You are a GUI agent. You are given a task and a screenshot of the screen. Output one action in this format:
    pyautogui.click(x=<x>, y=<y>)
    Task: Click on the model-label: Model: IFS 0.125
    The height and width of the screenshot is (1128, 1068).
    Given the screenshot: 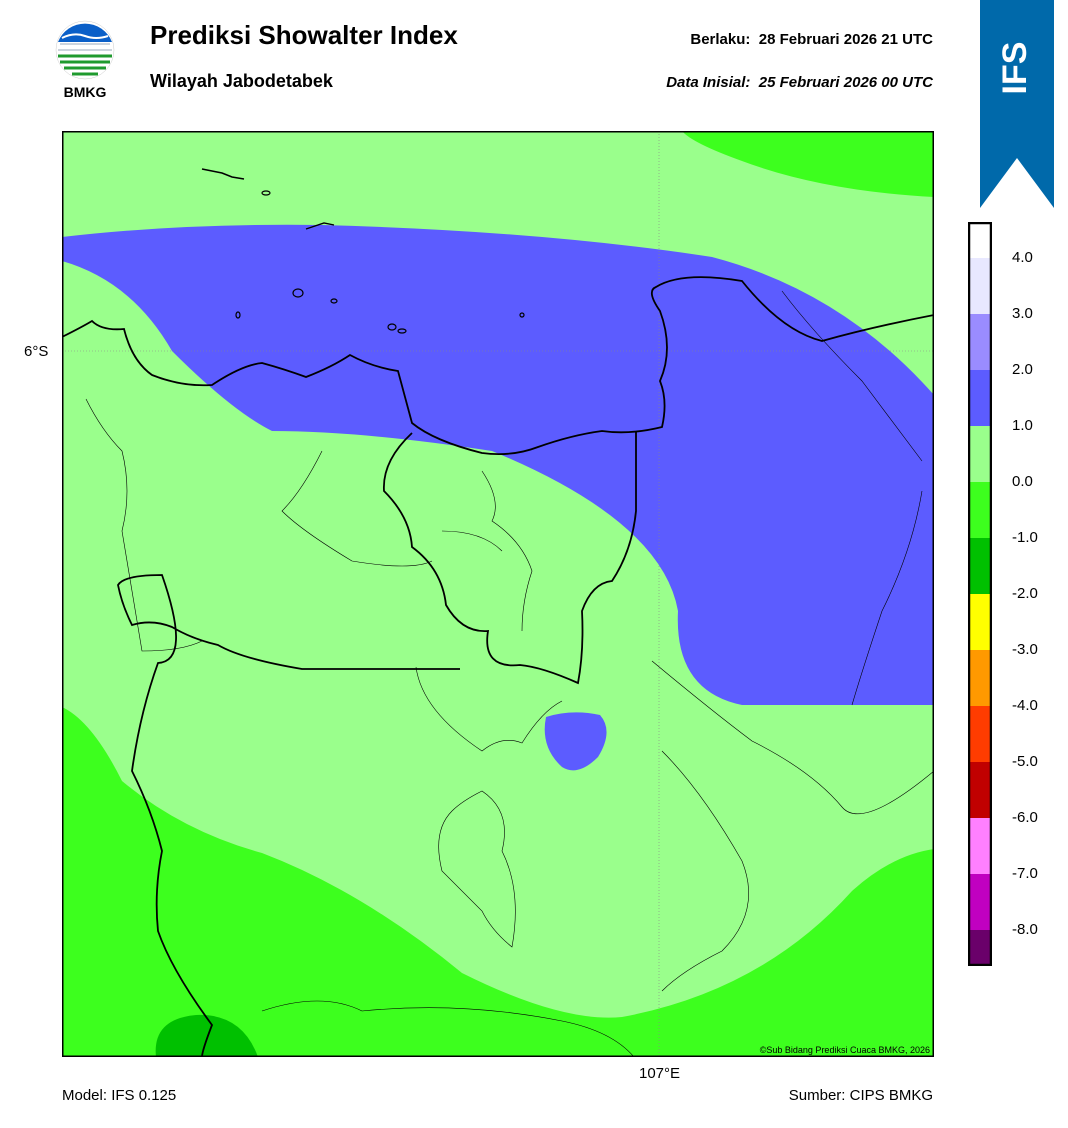 What is the action you would take?
    pyautogui.click(x=119, y=1095)
    